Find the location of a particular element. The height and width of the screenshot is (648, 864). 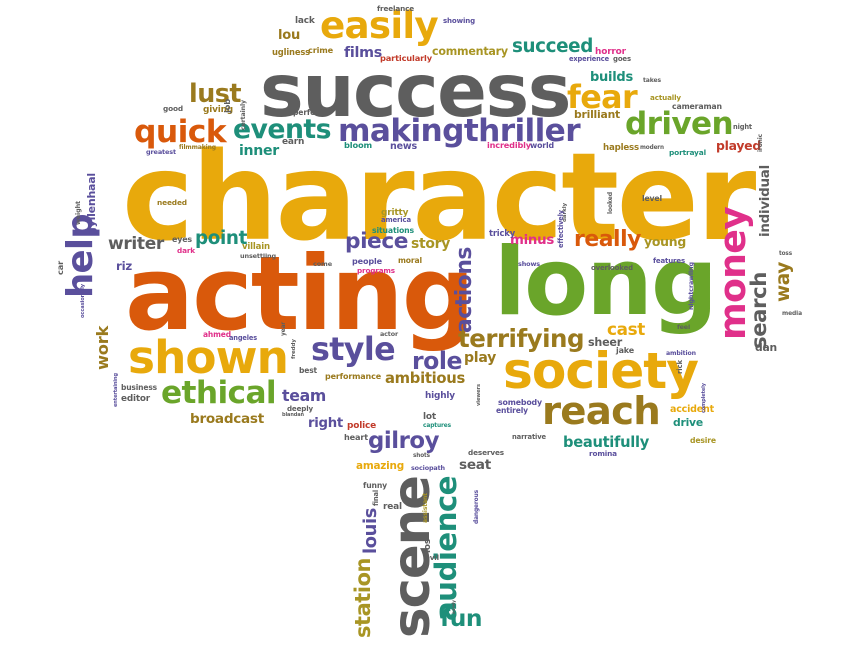

word-entirely: entirely is located at coordinates (512, 411).